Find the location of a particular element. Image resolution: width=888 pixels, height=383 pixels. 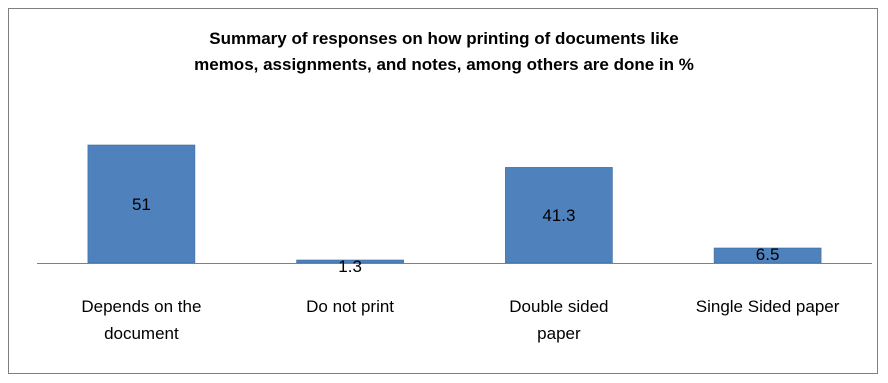

category-label-line: Do not print is located at coordinates (350, 306).